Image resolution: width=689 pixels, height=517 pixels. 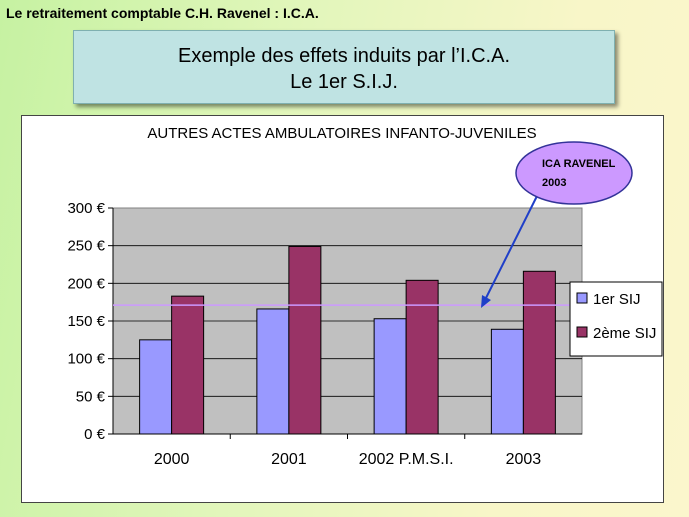 What do you see at coordinates (95, 434) in the screenshot?
I see `y-tick-label: 0 €` at bounding box center [95, 434].